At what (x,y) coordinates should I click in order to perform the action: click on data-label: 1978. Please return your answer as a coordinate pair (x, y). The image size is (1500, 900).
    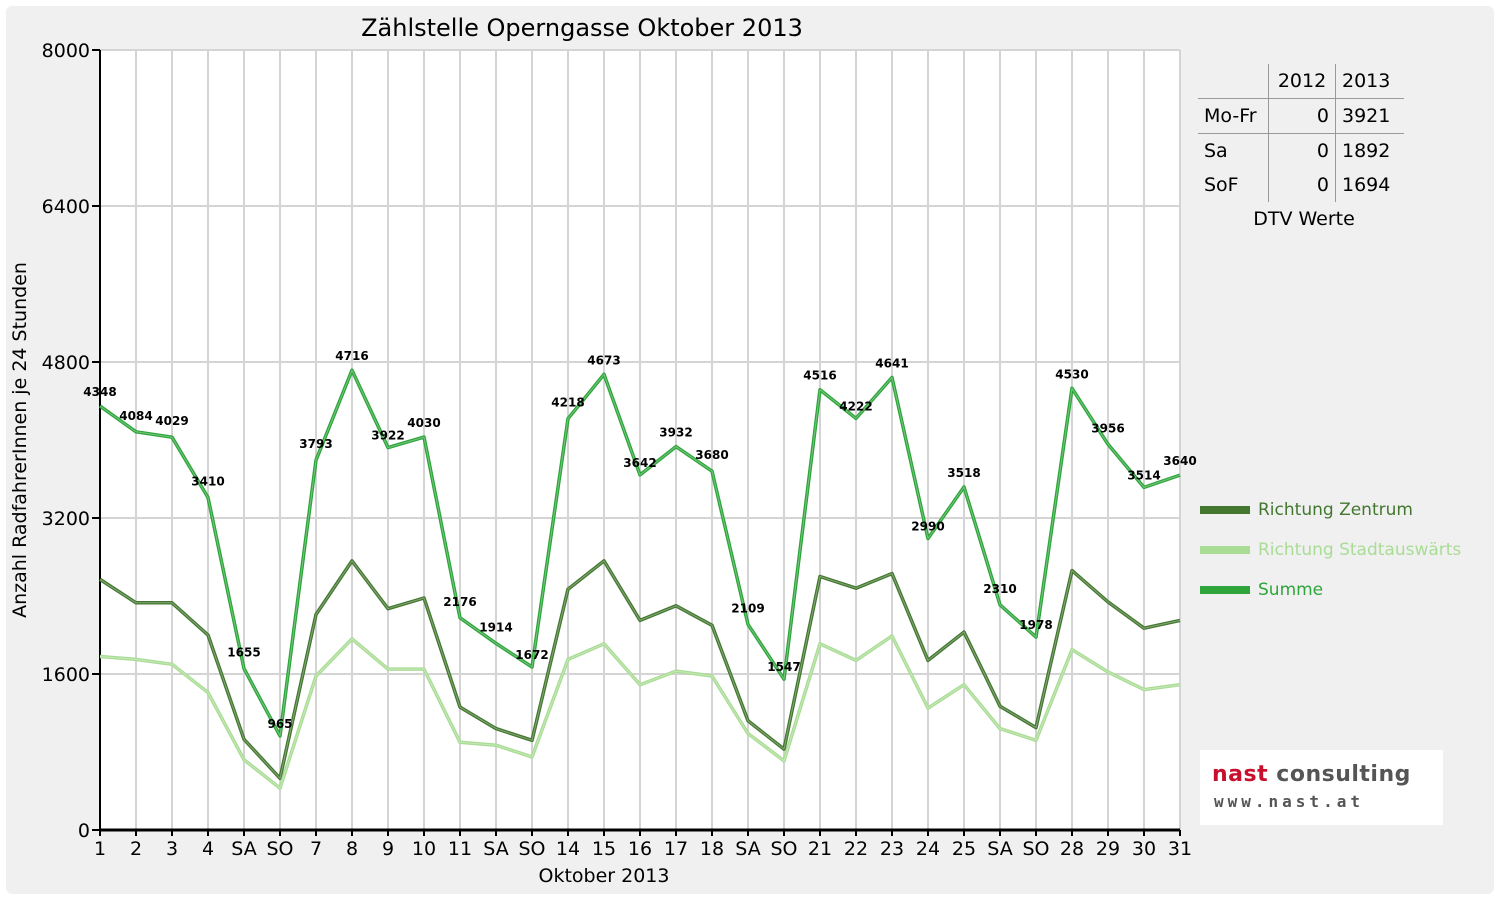
    Looking at the image, I should click on (1035, 625).